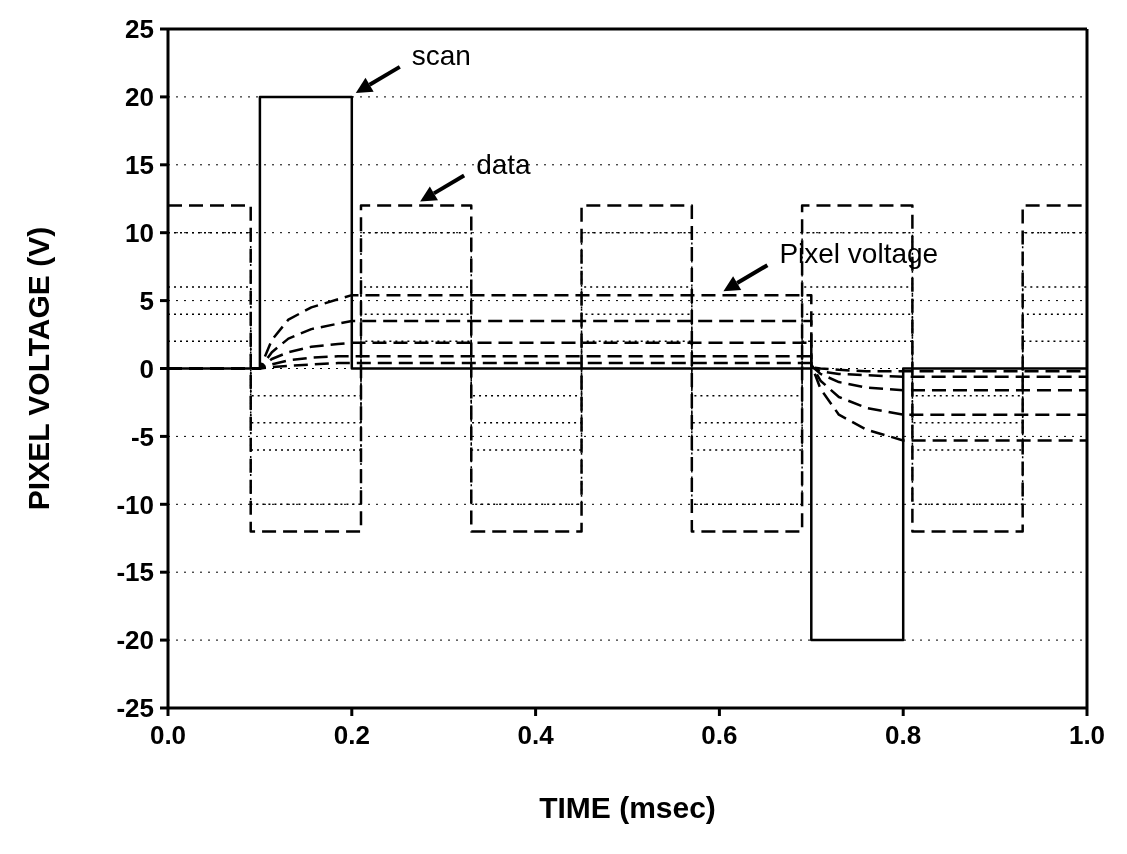 Image resolution: width=1127 pixels, height=854 pixels. Describe the element at coordinates (139, 29) in the screenshot. I see `y-tick-label: 25` at that location.